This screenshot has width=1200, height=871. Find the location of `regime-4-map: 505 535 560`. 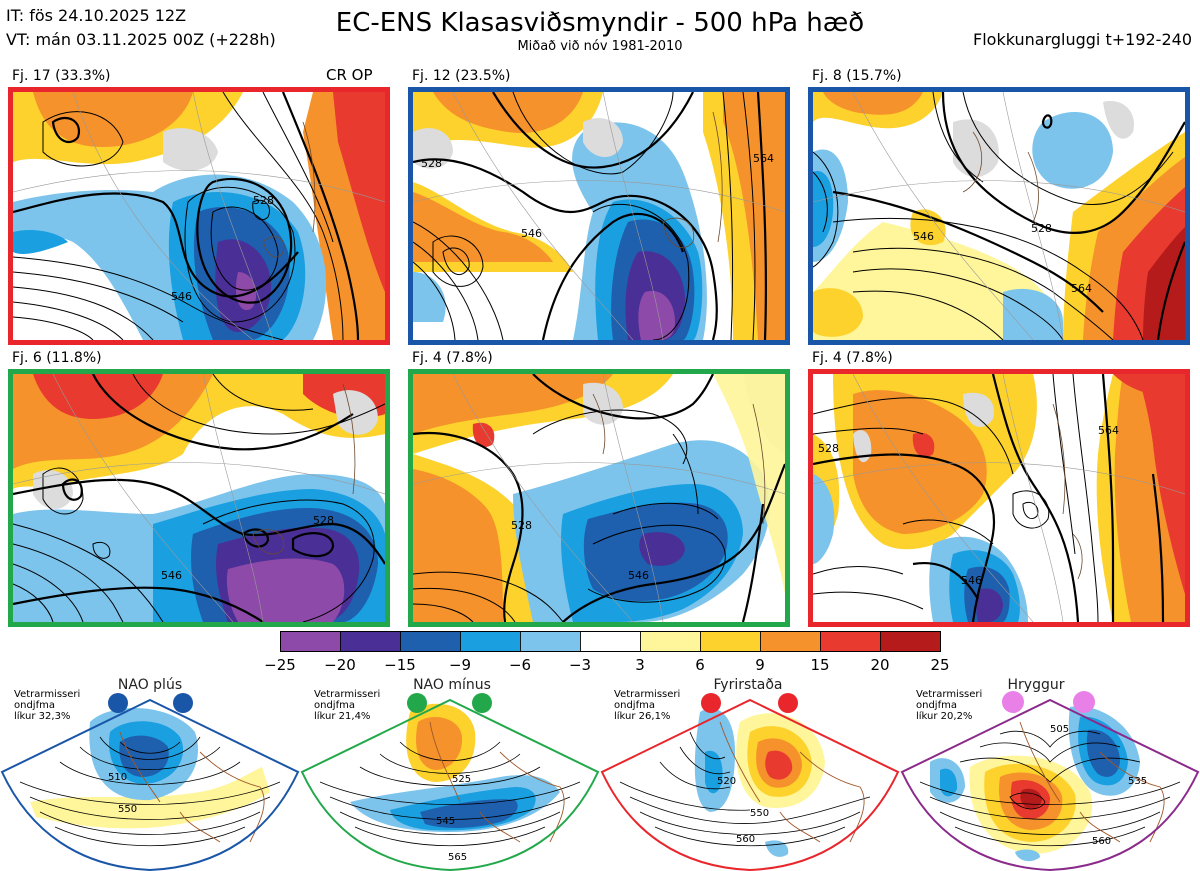

regime-4-map: 505 535 560 is located at coordinates (1050, 784).